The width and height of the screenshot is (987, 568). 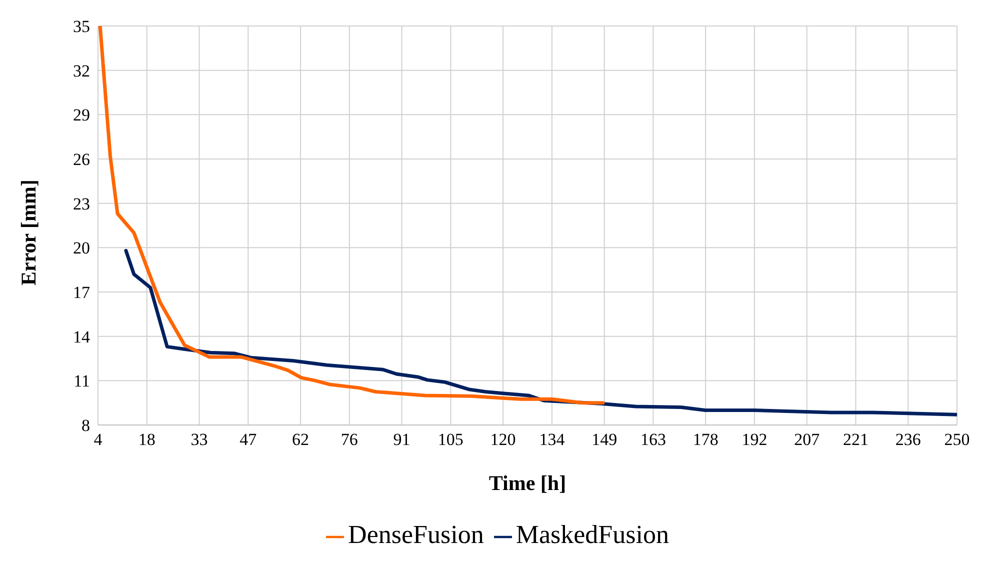 What do you see at coordinates (82, 381) in the screenshot?
I see `y-tick-label: 11` at bounding box center [82, 381].